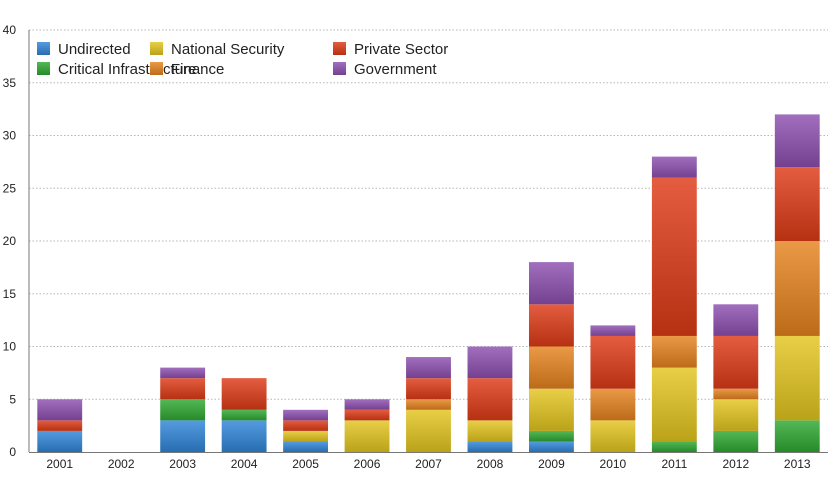 The image size is (830, 492). I want to click on bar-segment-2013-national-security, so click(797, 378).